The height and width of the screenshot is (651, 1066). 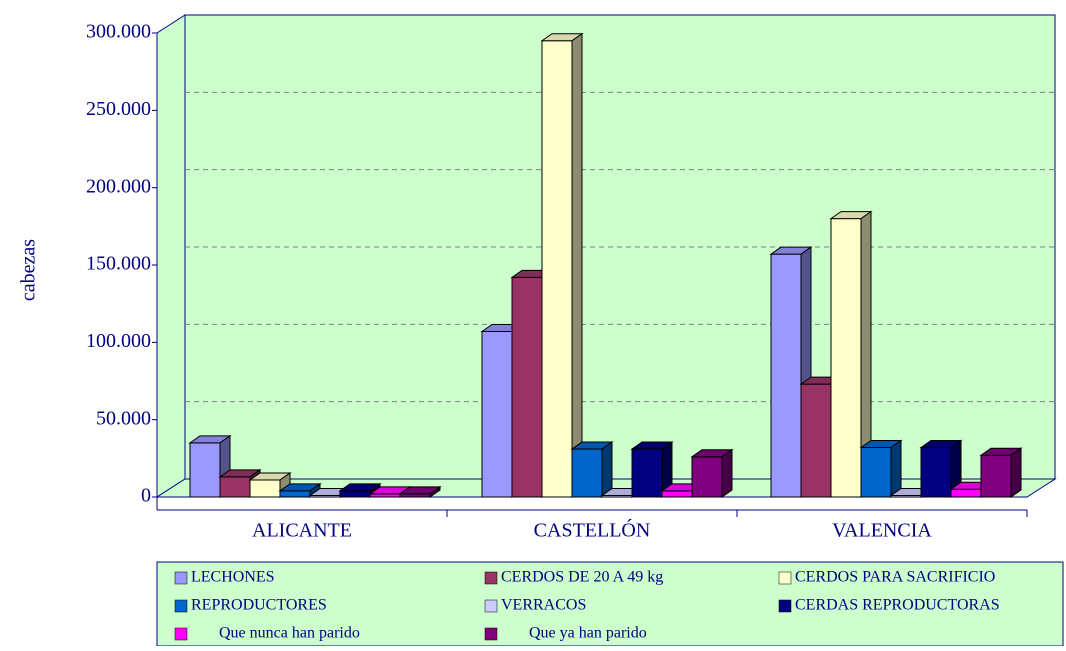 I want to click on legend-label: CERDAS REPRODUCTORAS, so click(x=897, y=605).